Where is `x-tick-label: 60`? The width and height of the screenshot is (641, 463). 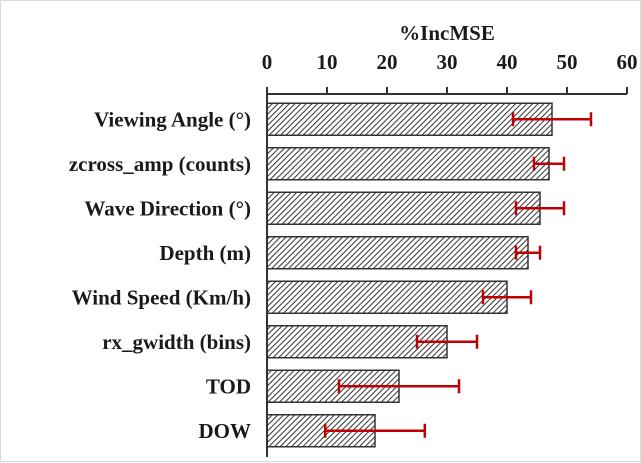 x-tick-label: 60 is located at coordinates (627, 62).